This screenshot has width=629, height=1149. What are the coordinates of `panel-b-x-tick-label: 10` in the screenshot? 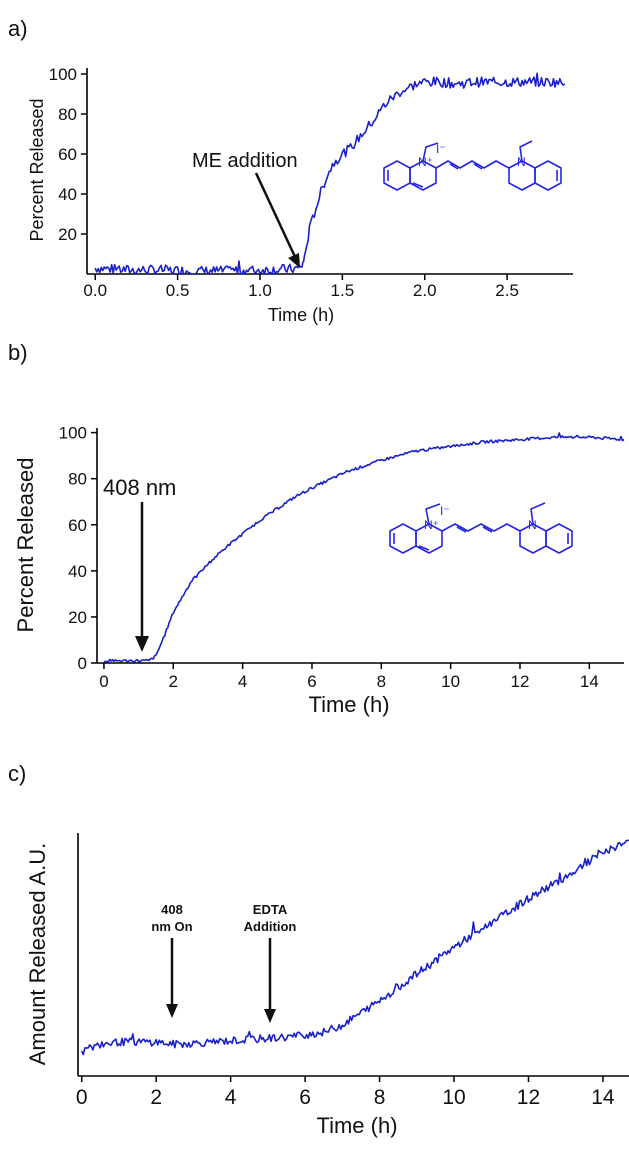 It's located at (450, 681).